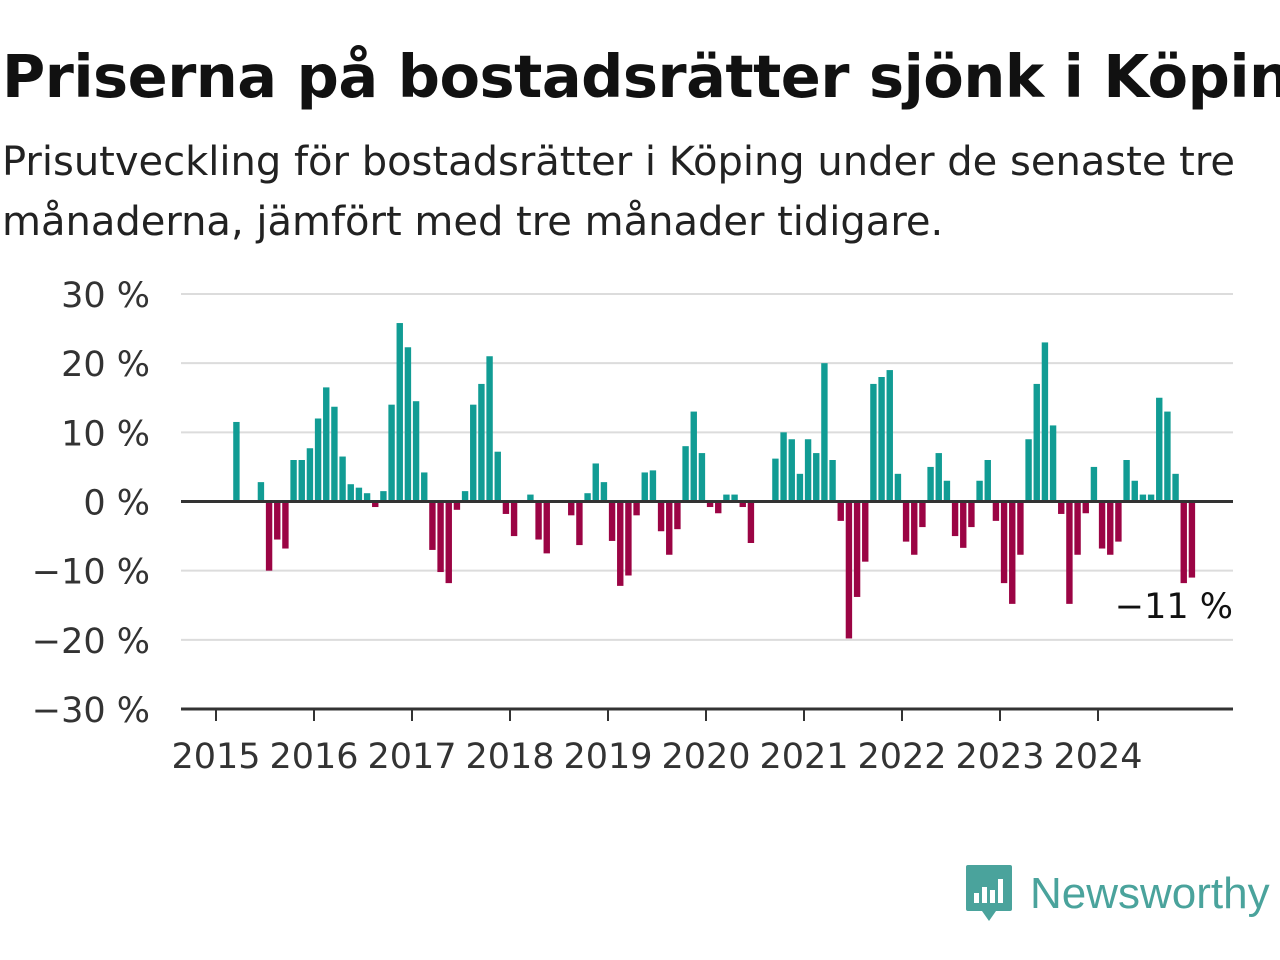  Describe the element at coordinates (215, 757) in the screenshot. I see `x-tick-label: 2015` at that location.